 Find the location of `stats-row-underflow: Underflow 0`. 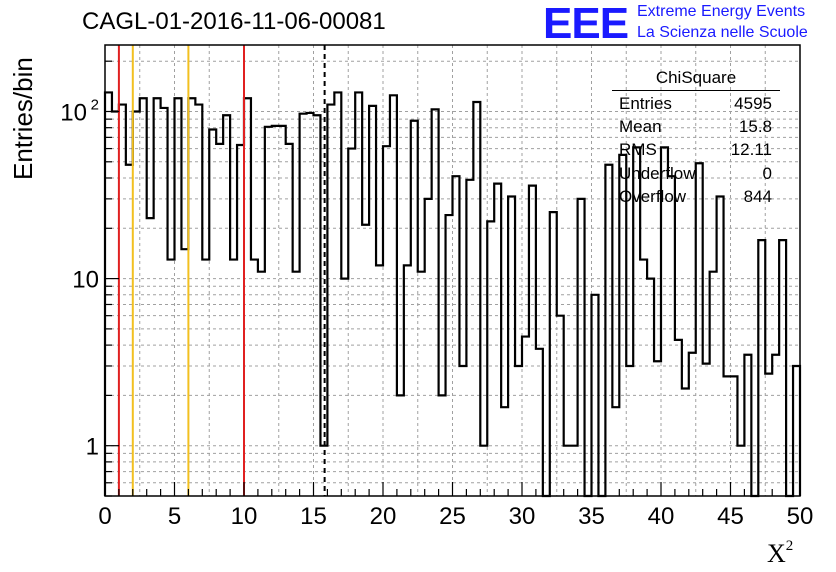

stats-row-underflow: Underflow 0 is located at coordinates (696, 173).